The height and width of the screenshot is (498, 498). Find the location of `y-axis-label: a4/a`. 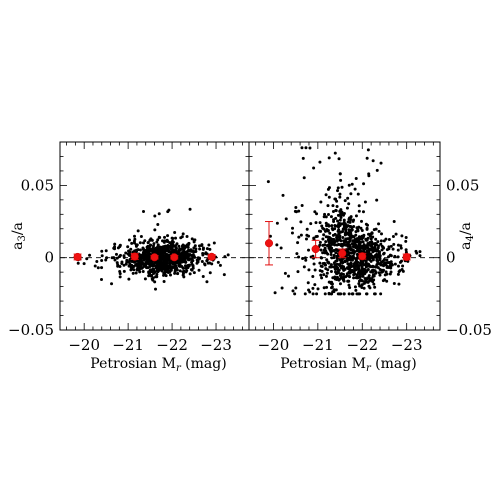

y-axis-label: a4/a is located at coordinates (467, 236).